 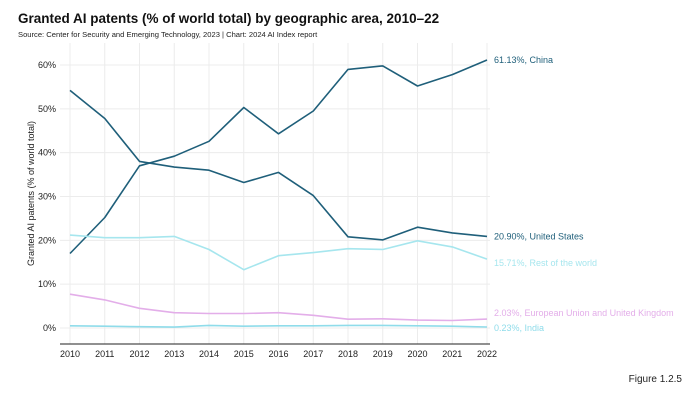 I want to click on x-tick-label: 2015, so click(x=244, y=354).